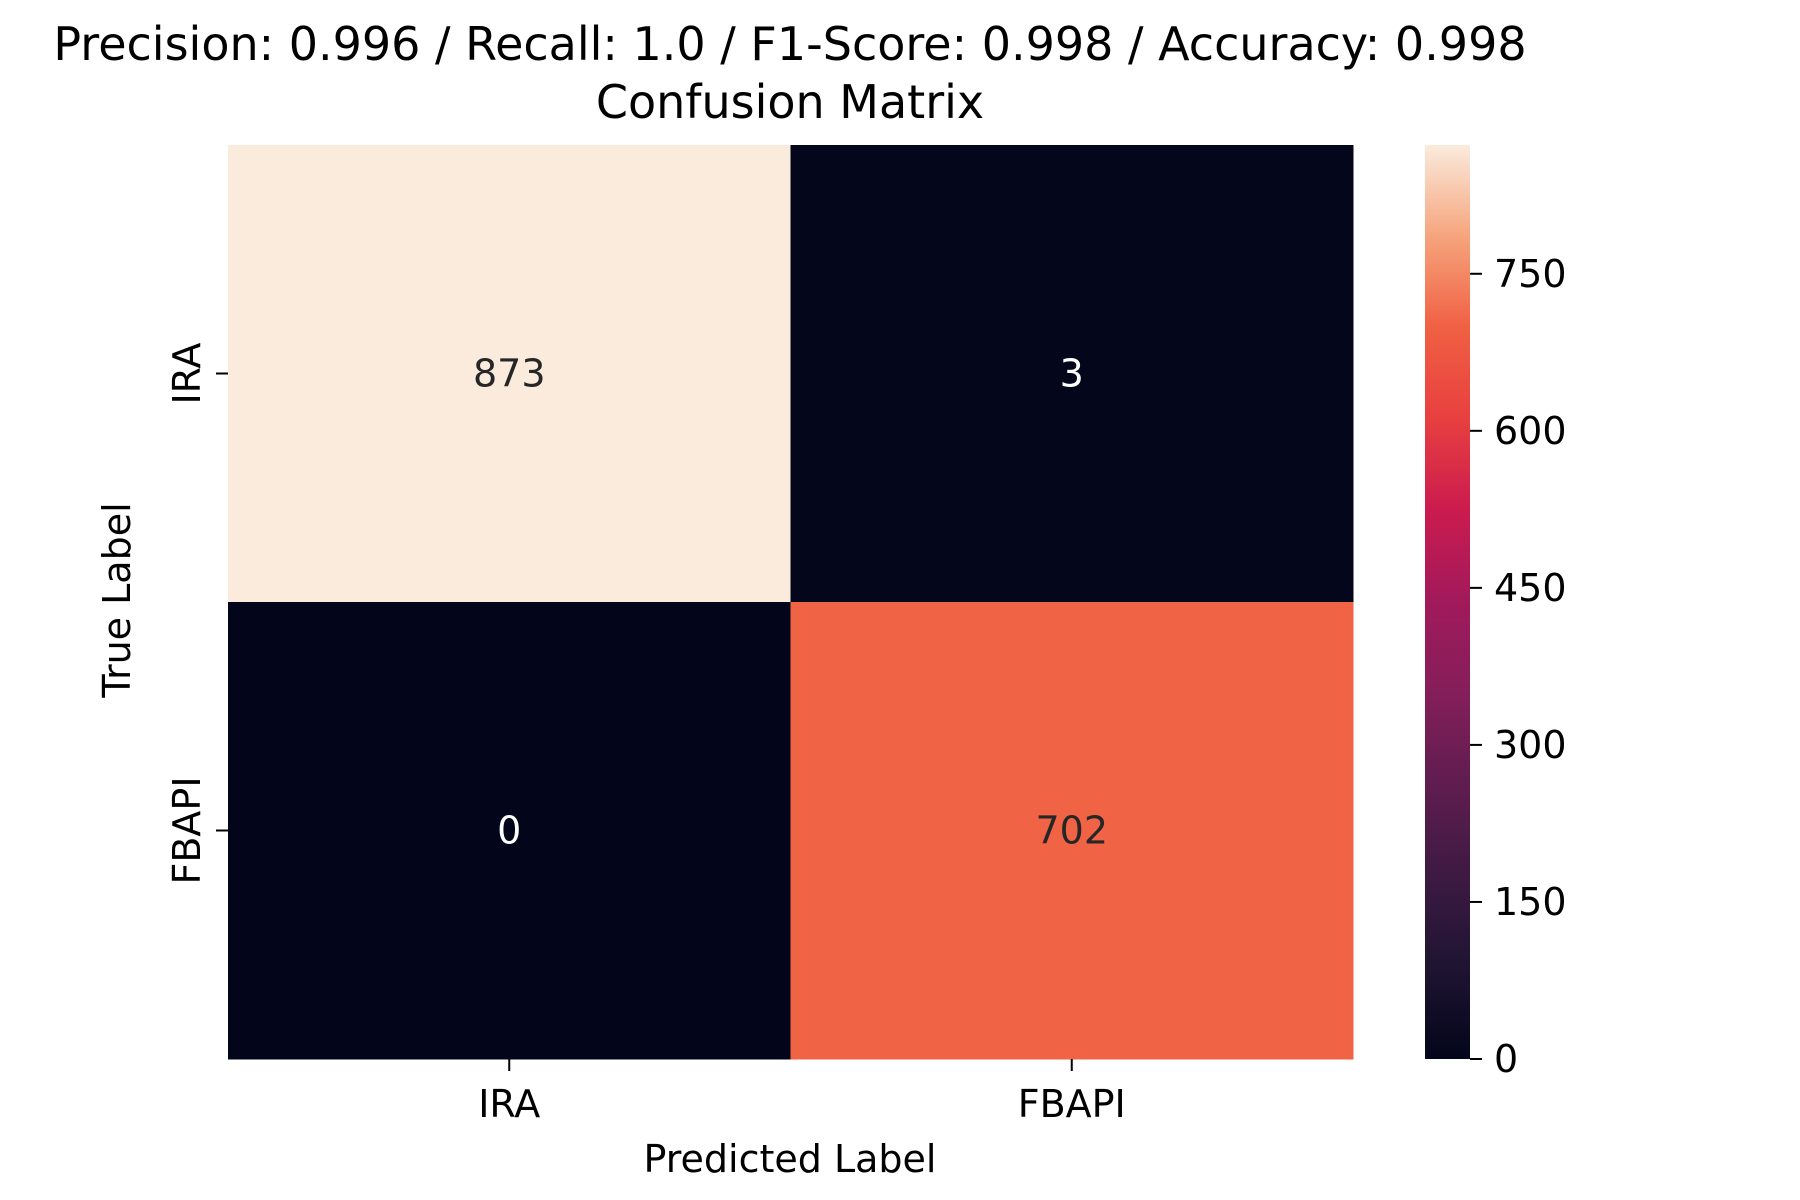  I want to click on colorbar-axis: 0 150 300 450 600 750, so click(1518, 666).